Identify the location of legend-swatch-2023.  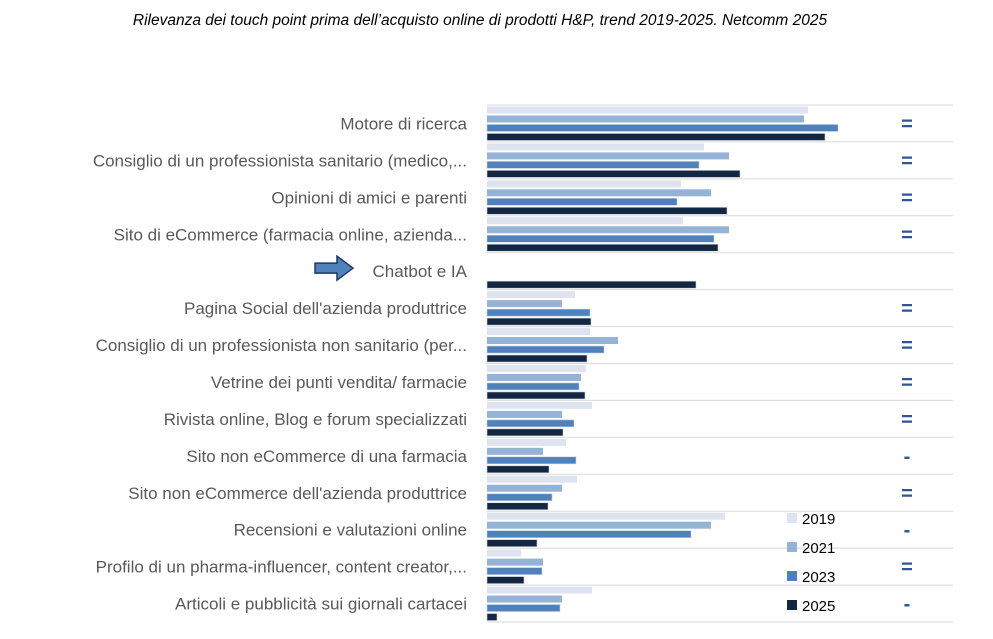
(792, 576).